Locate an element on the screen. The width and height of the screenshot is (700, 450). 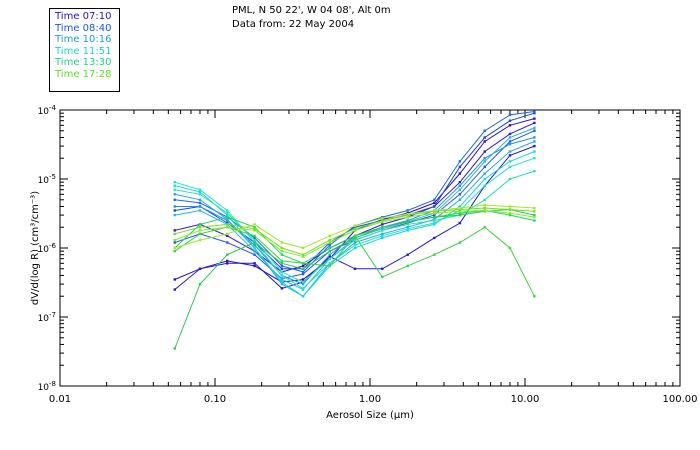
x-tick-label: 0.01 is located at coordinates (60, 399).